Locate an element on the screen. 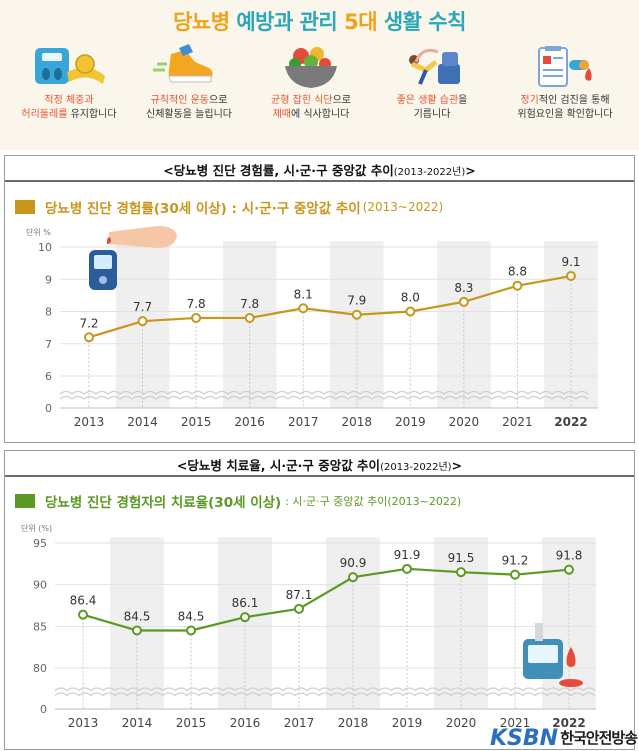 This screenshot has height=751, width=639. panel2-separator is located at coordinates (319, 476).